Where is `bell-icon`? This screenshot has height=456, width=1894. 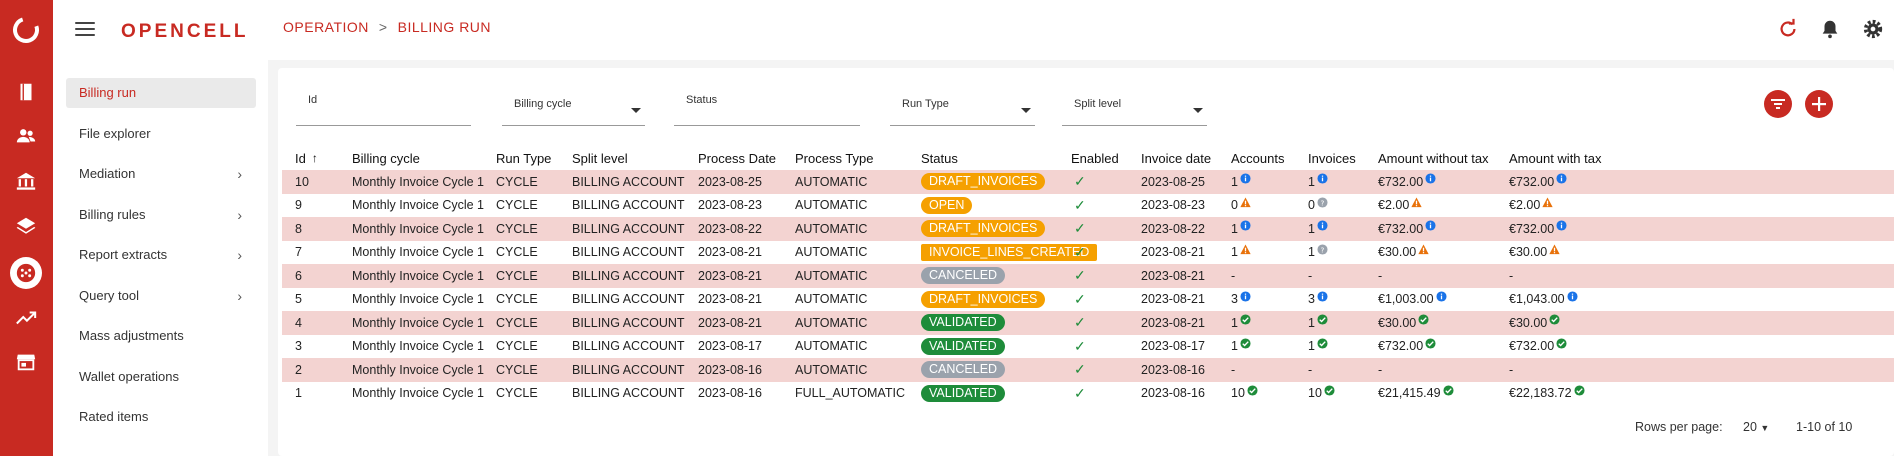 bell-icon is located at coordinates (1830, 29).